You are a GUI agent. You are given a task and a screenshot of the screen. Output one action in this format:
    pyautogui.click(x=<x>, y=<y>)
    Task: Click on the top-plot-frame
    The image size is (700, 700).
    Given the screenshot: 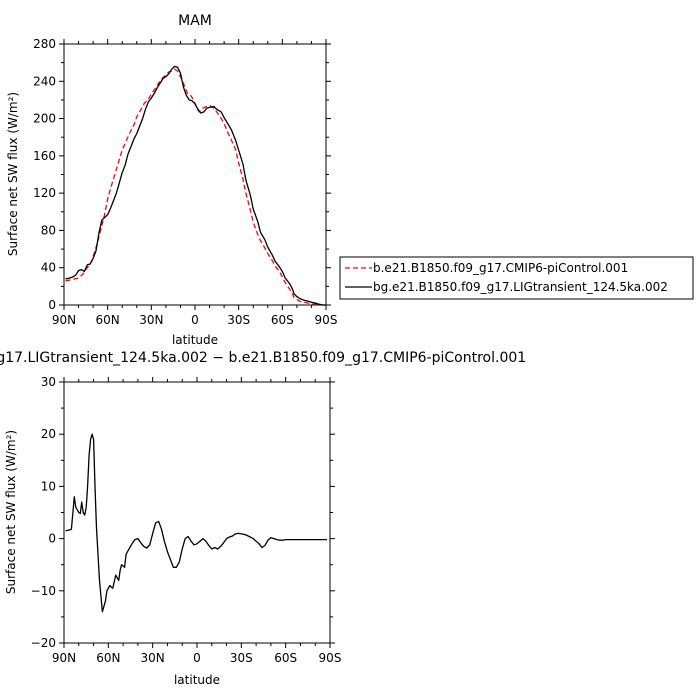 What is the action you would take?
    pyautogui.click(x=195, y=174)
    